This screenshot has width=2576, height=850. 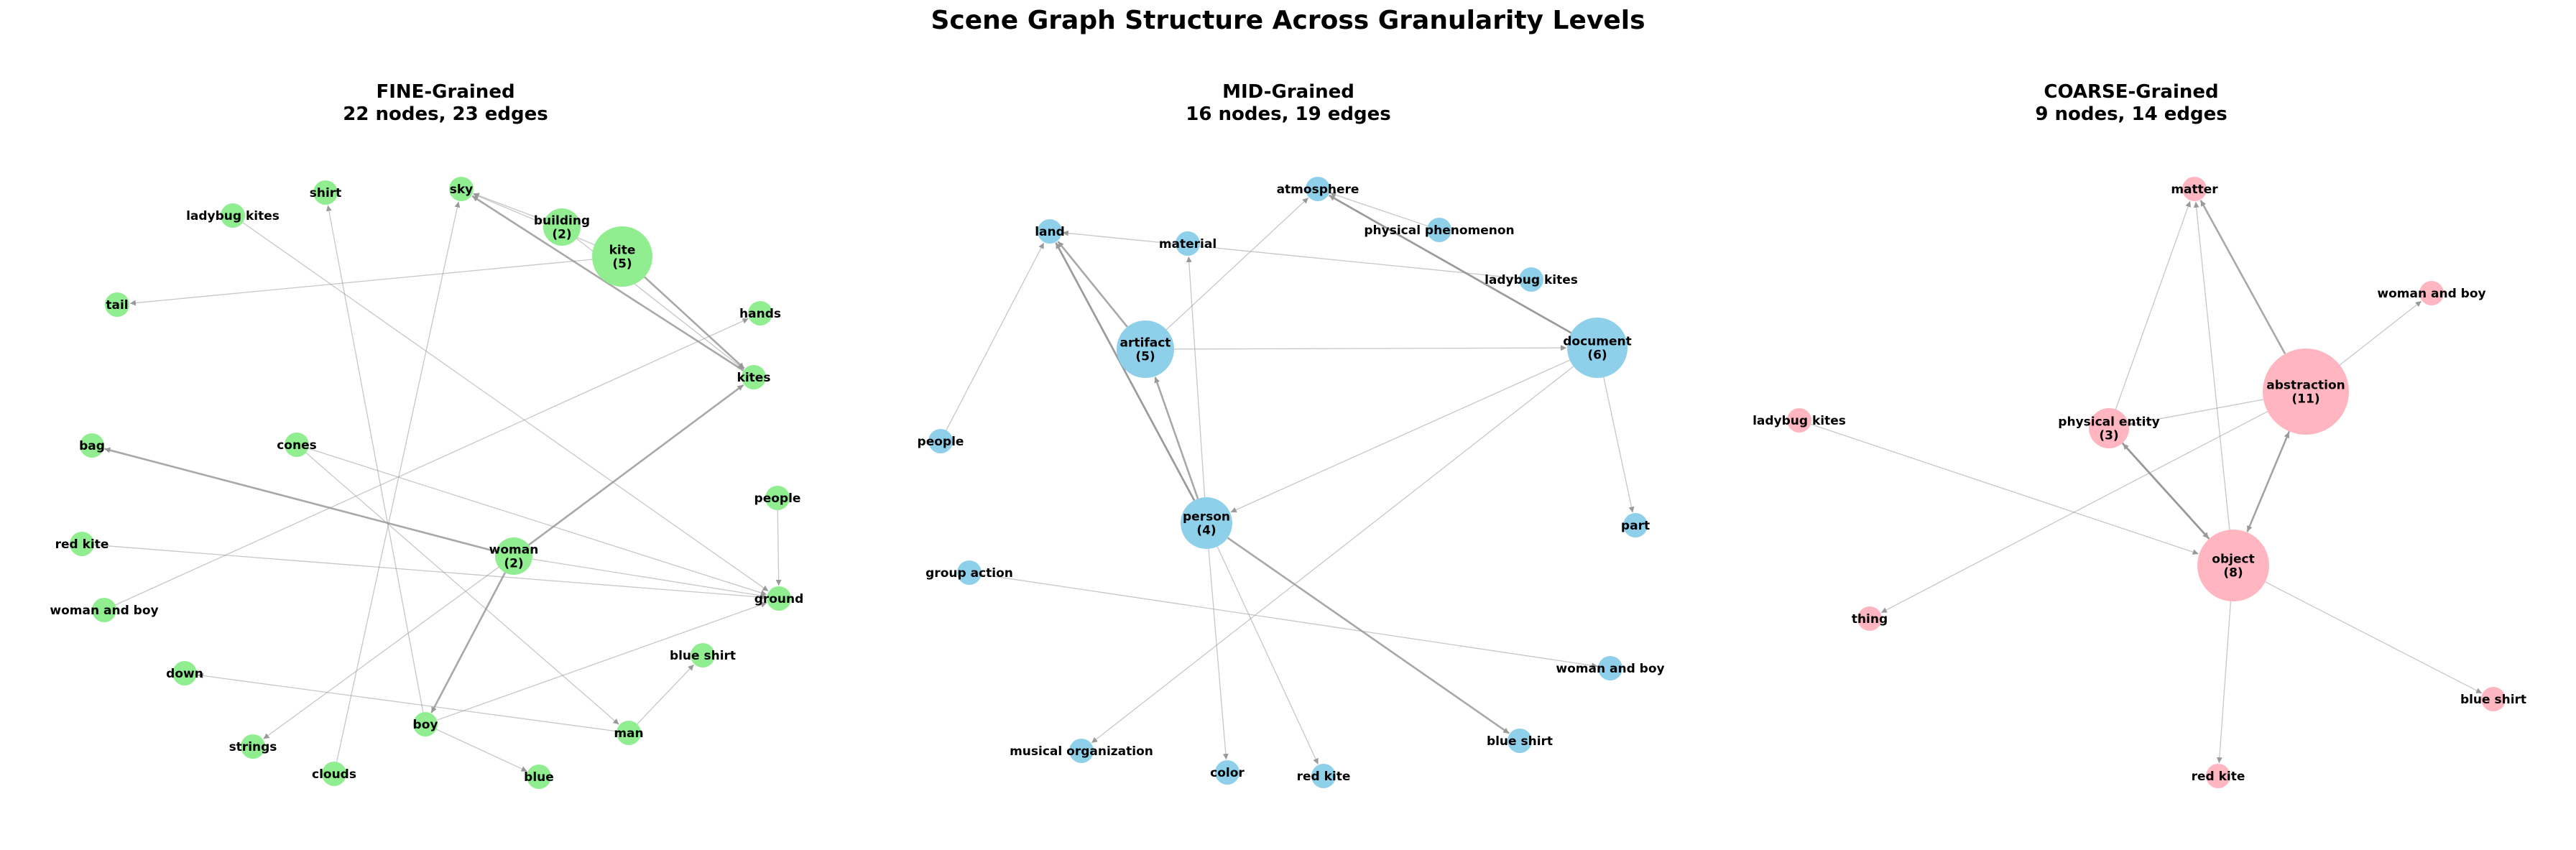 I want to click on node-label: object (8), so click(x=2233, y=567).